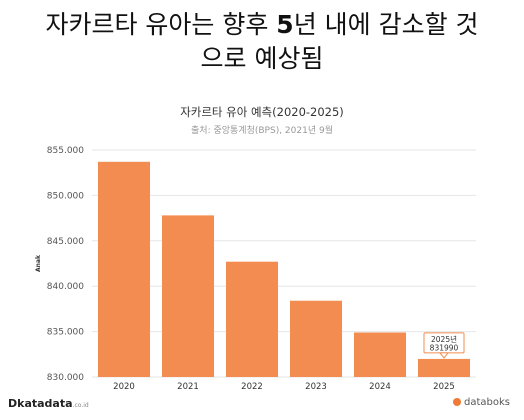  Describe the element at coordinates (252, 387) in the screenshot. I see `x-tick-label: 2022` at that location.